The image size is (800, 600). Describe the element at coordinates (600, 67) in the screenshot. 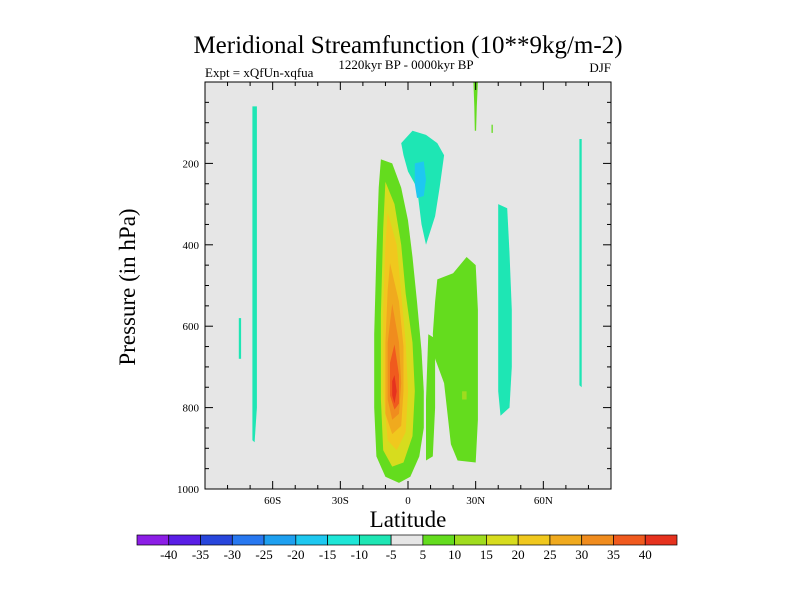

I see `season-label: DJF` at that location.